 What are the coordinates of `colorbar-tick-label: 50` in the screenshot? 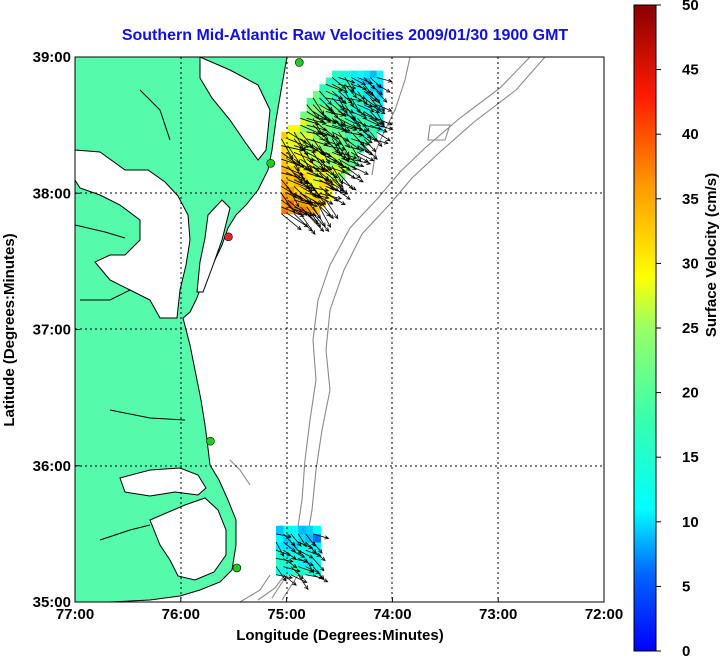 It's located at (690, 7).